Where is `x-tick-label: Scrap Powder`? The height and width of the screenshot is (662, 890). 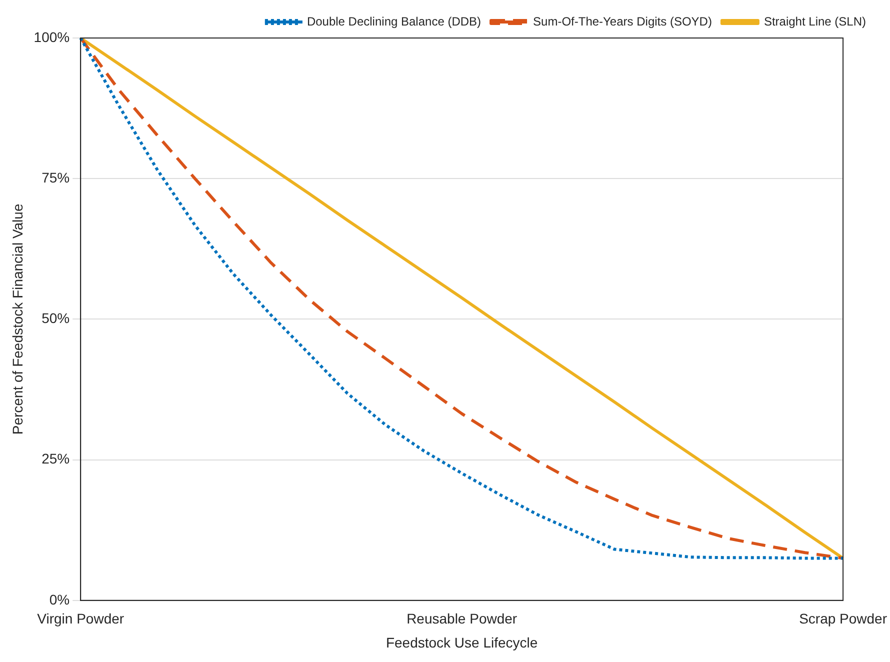 x-tick-label: Scrap Powder is located at coordinates (843, 618).